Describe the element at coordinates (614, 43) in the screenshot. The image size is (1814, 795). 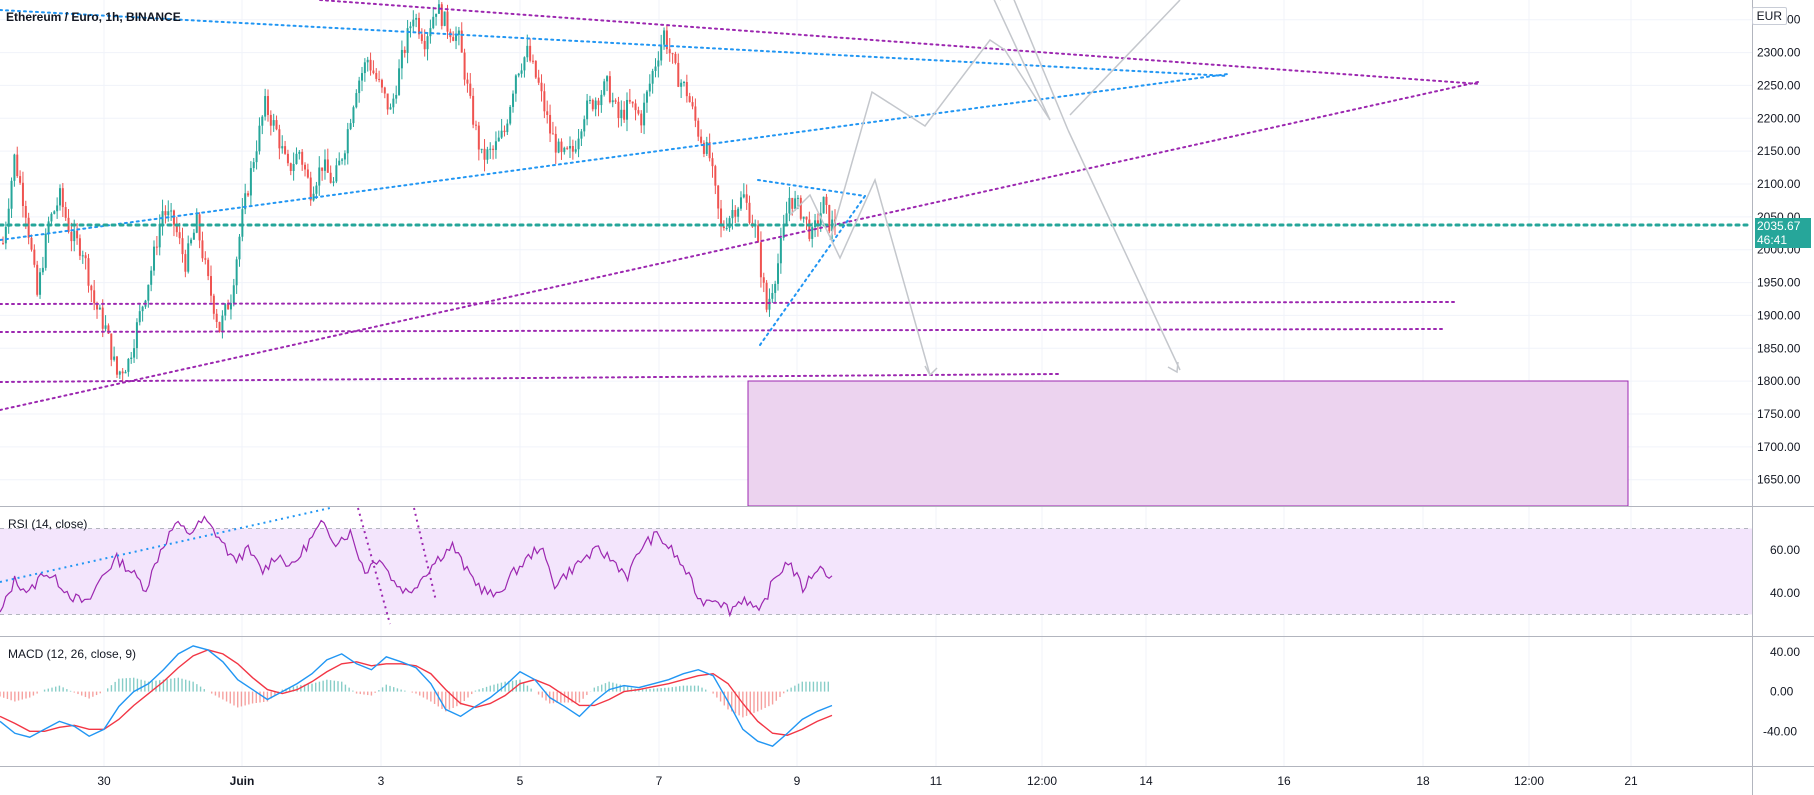
I see `blue-trendline-upper` at that location.